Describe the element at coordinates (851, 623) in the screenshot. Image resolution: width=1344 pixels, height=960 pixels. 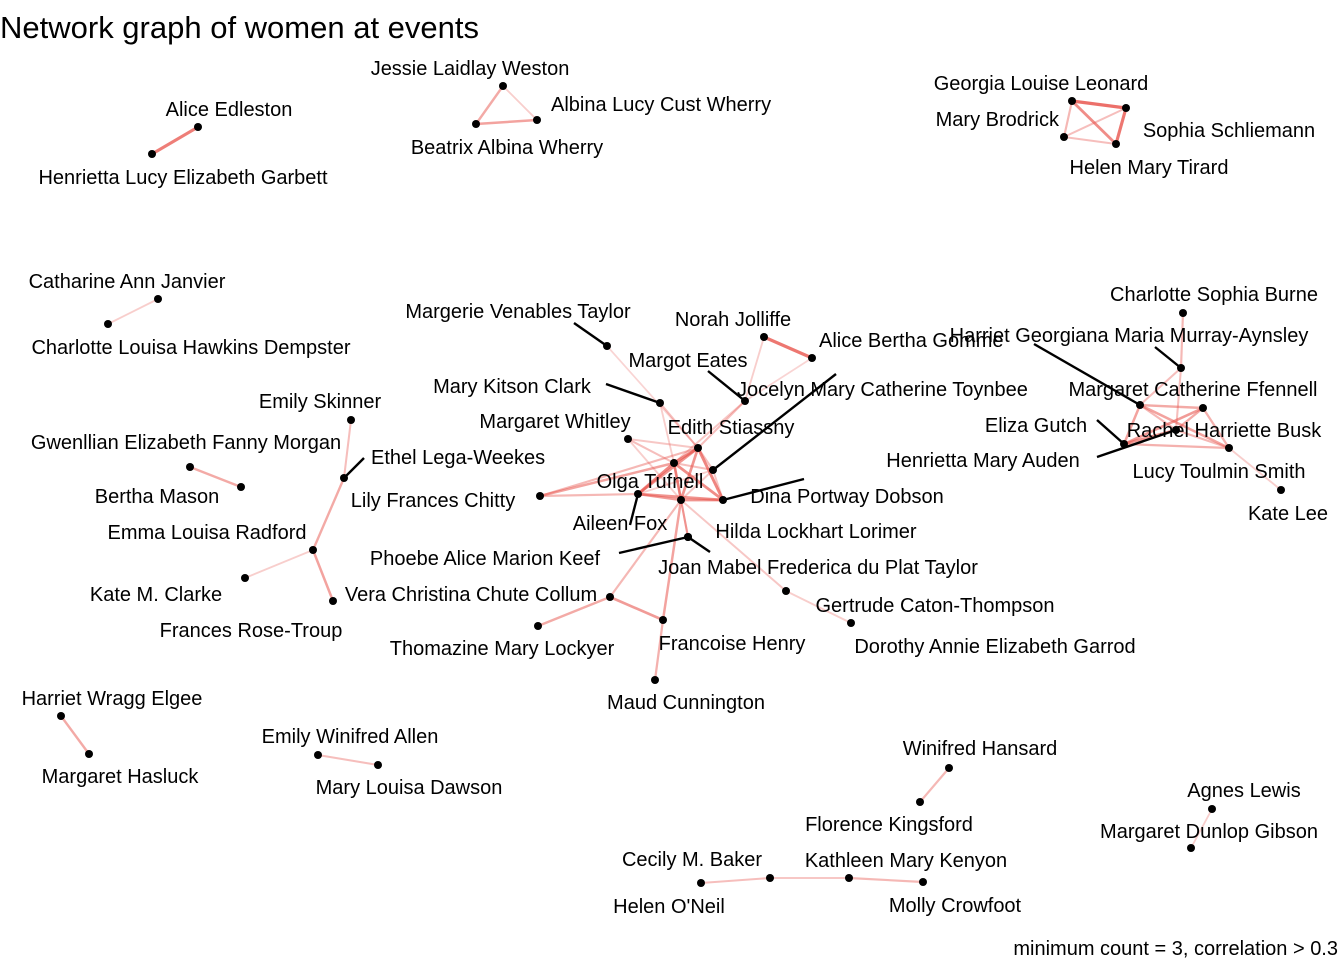
I see `node-dorothy_garrod` at that location.